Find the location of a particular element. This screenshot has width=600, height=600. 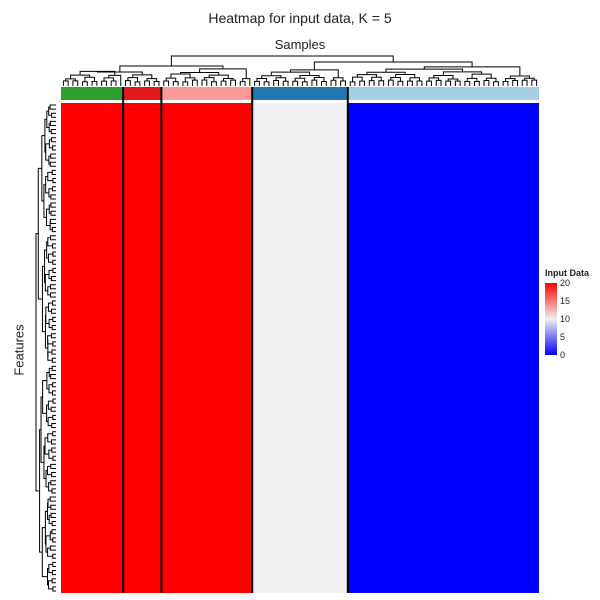

legend-tick-label: 0 is located at coordinates (563, 355).